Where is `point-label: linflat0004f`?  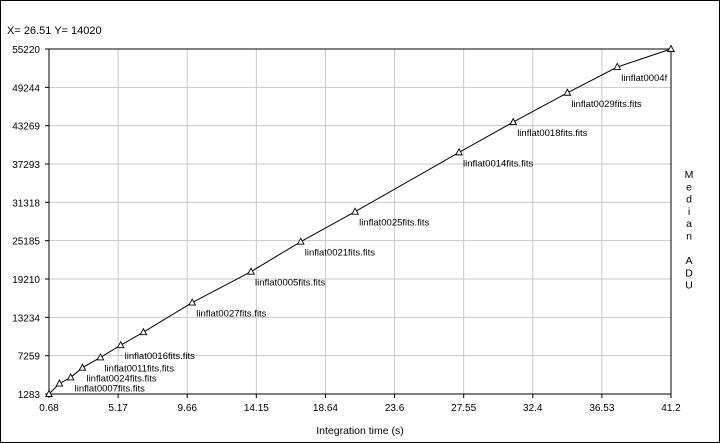
point-label: linflat0004f is located at coordinates (644, 78).